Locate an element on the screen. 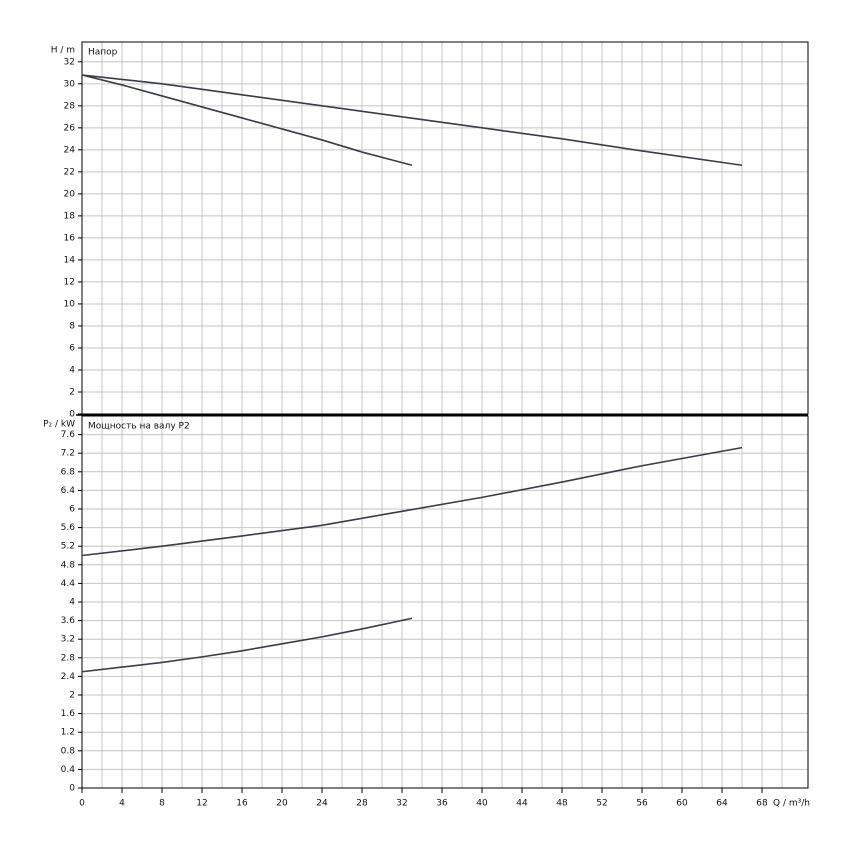 The image size is (850, 850). y-axis-label: H / m is located at coordinates (63, 51).